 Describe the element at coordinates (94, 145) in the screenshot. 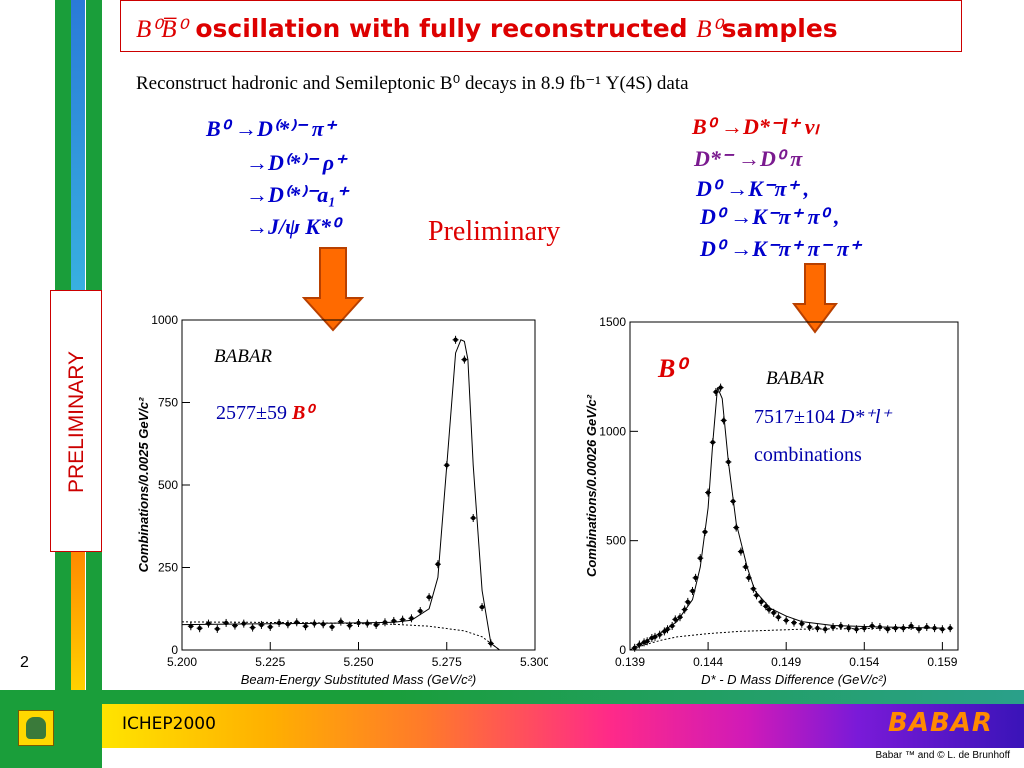

I see `side-bar-green-right` at that location.